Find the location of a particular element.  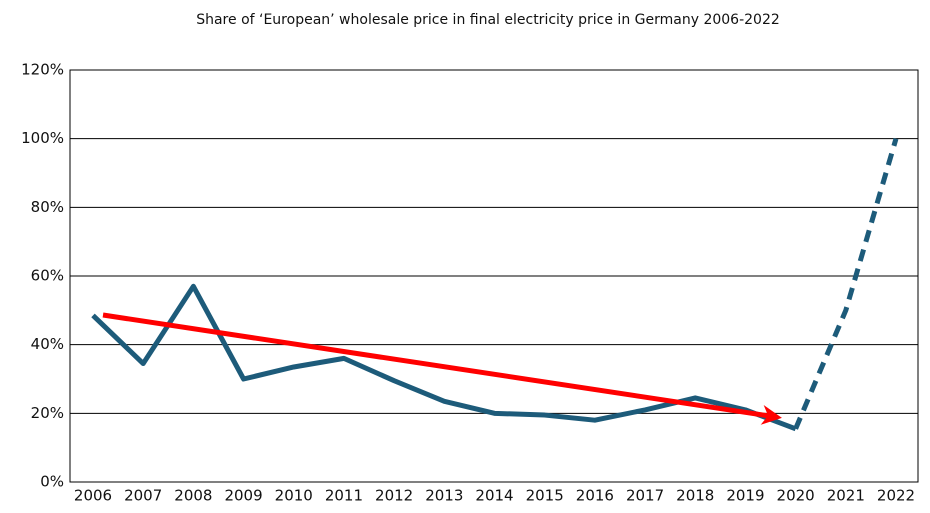

x-tick-label: 2014 is located at coordinates (494, 496).